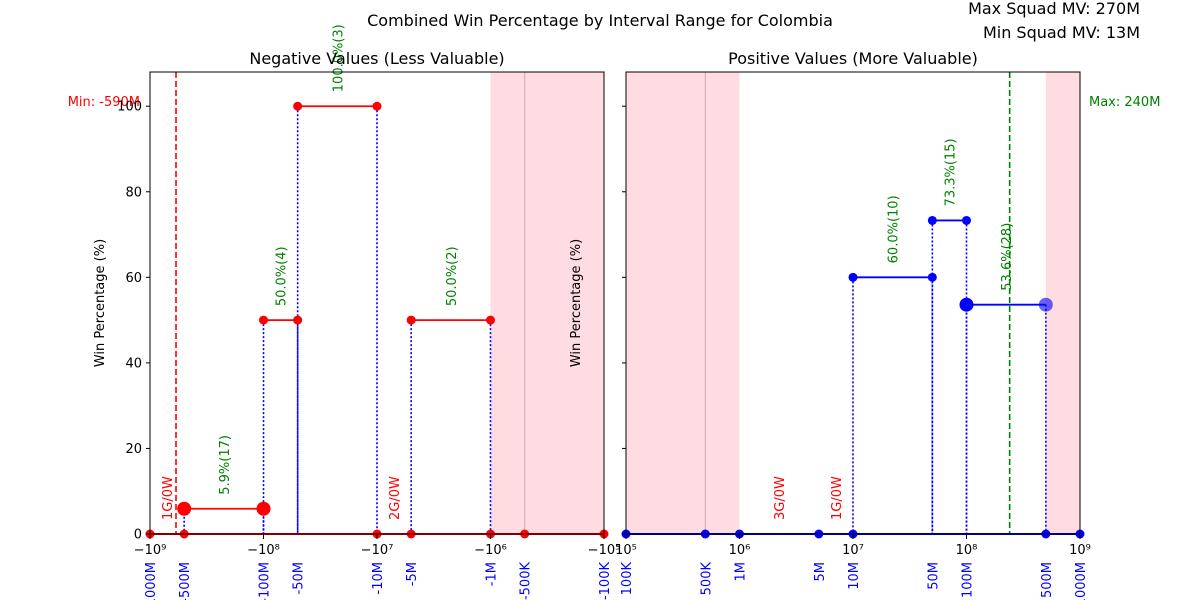  I want to click on boundary-label: -100M, so click(265, 581).